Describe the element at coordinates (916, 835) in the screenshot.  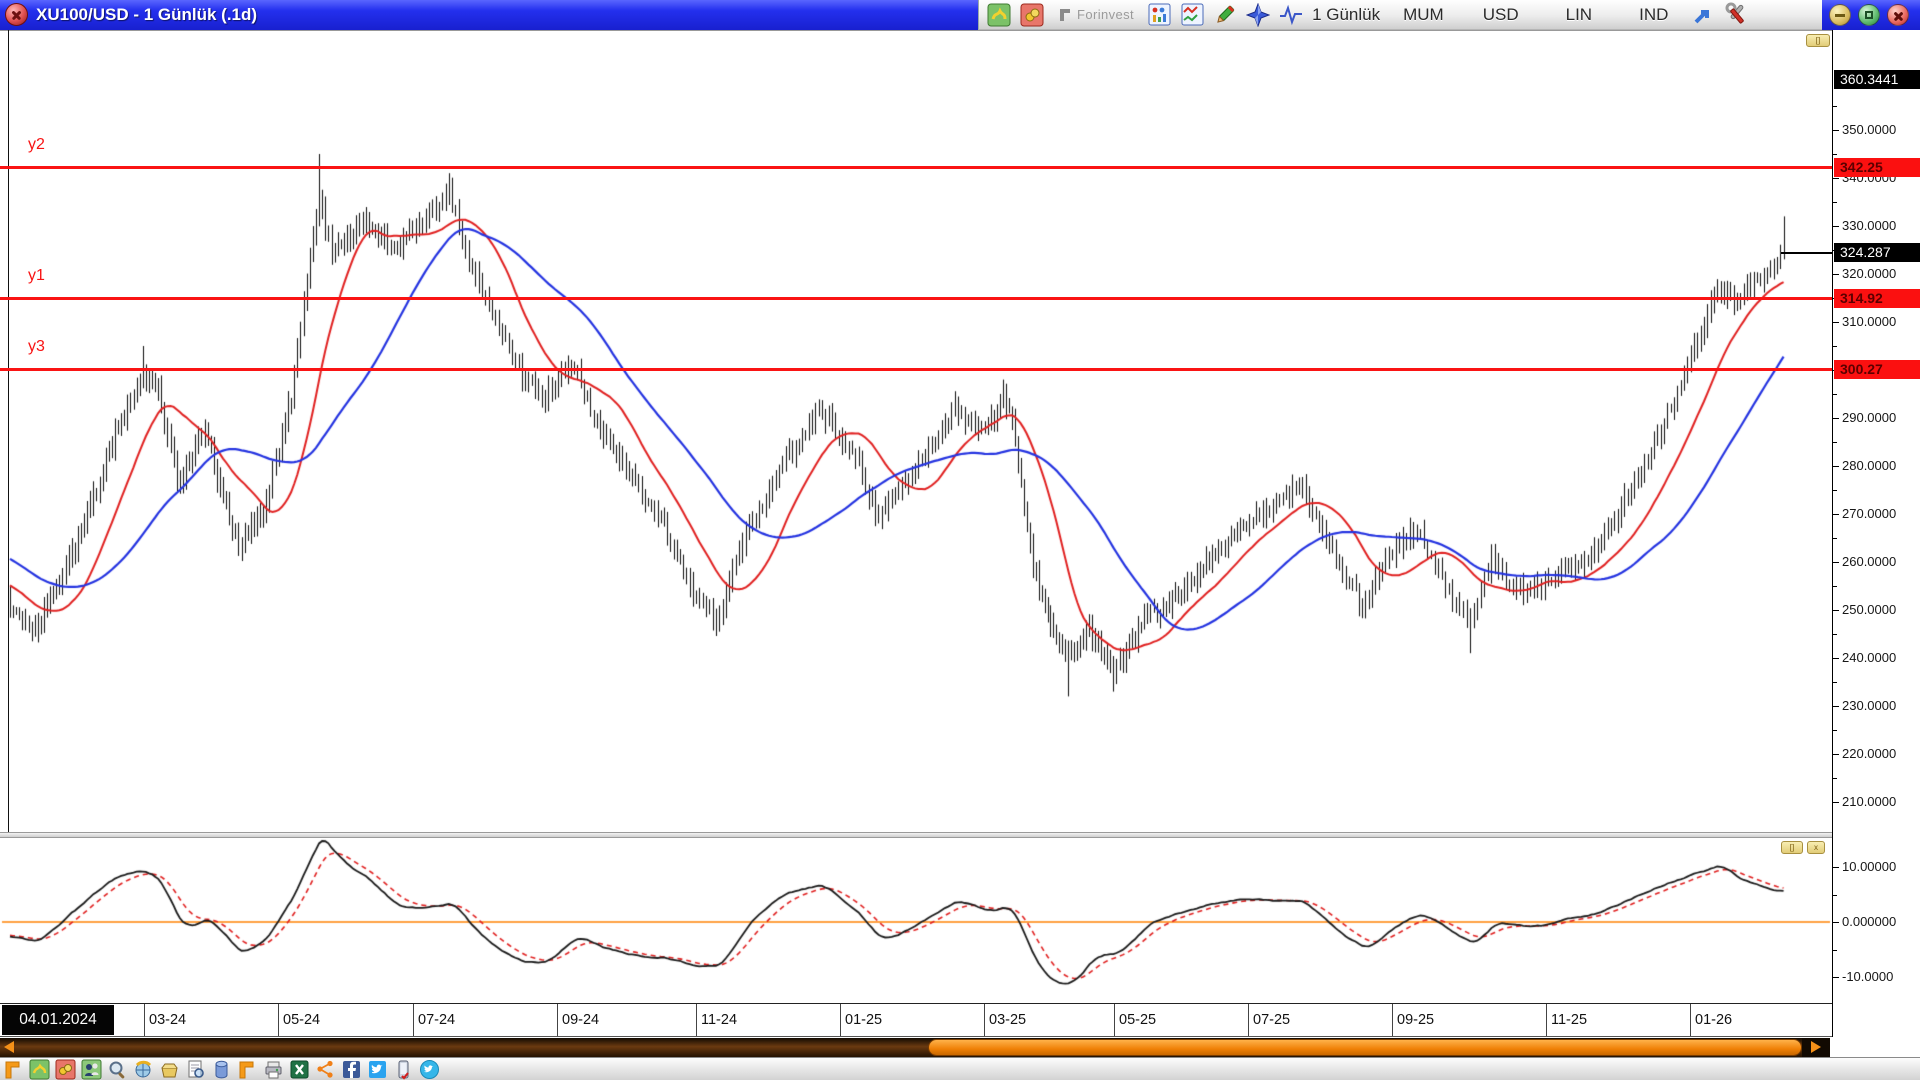
I see `panel-divider` at that location.